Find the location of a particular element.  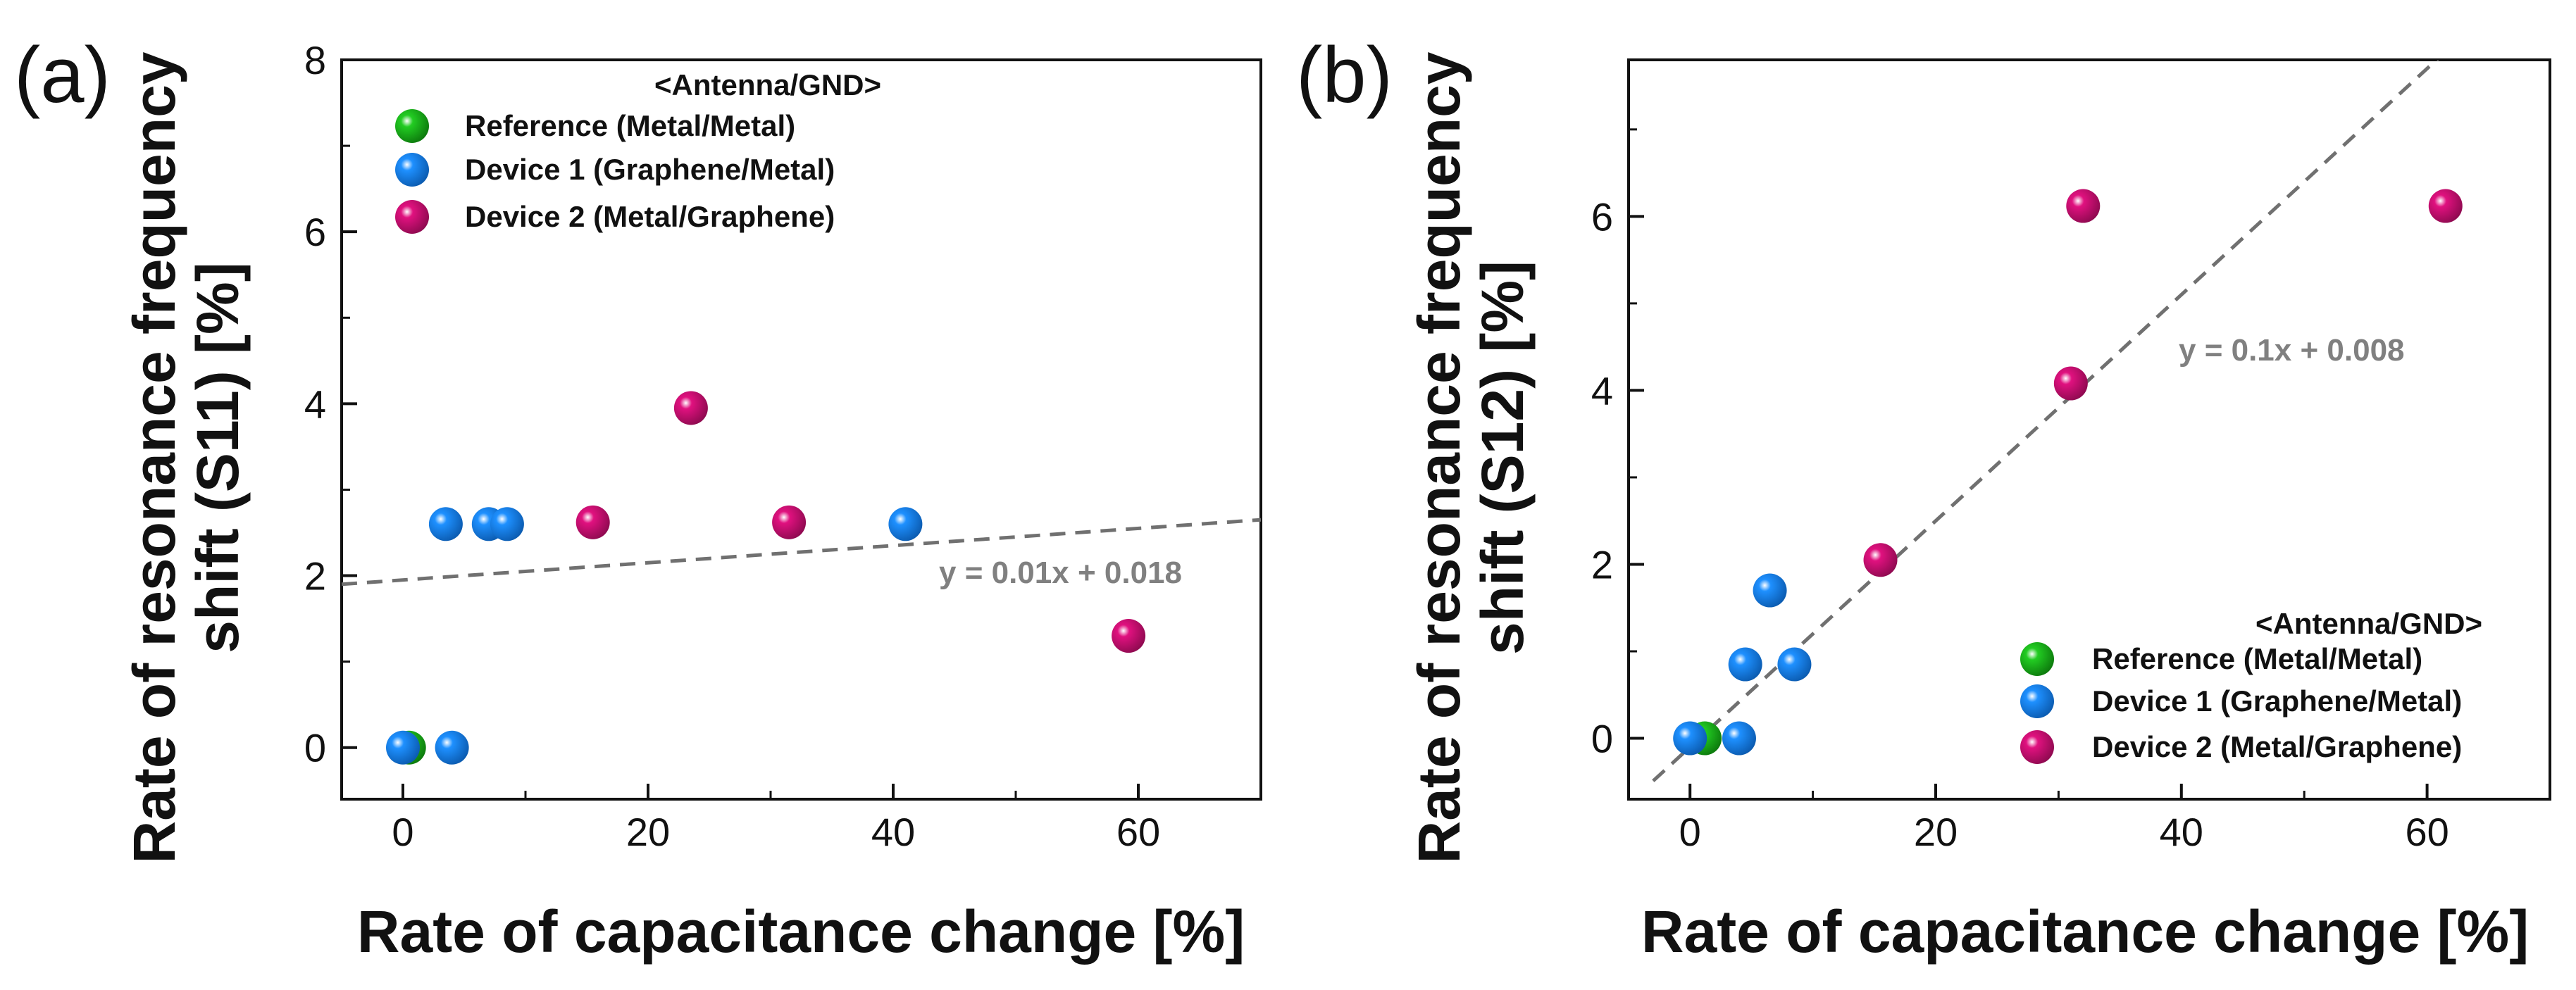

panel-a-x-tick-label: 40 is located at coordinates (893, 832).